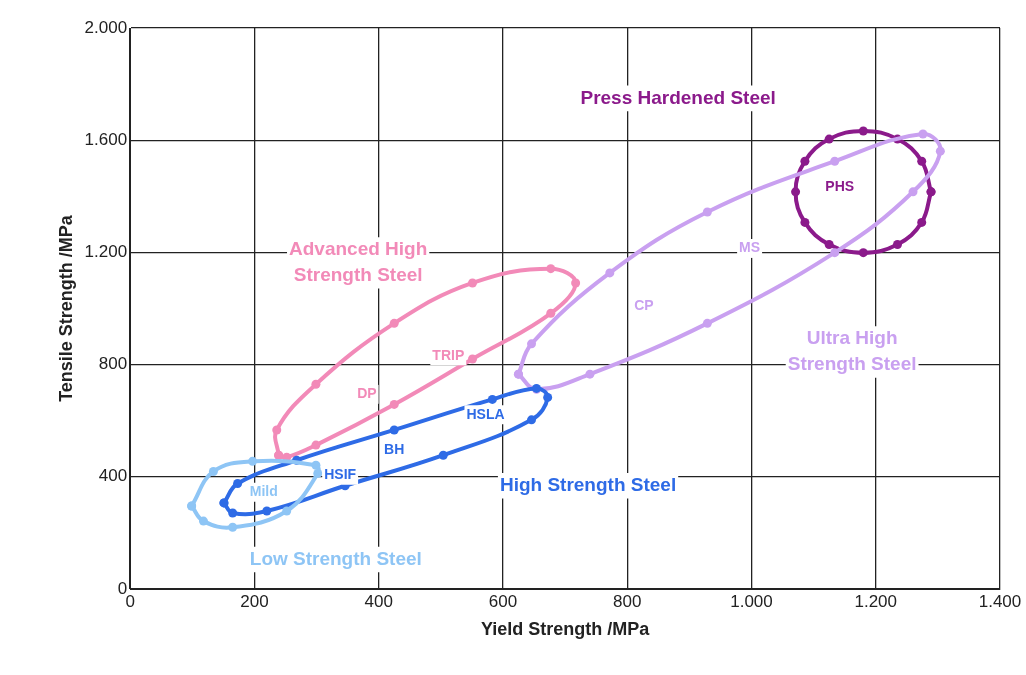  Describe the element at coordinates (358, 261) in the screenshot. I see `text: Advanced High Strength Steel` at that location.